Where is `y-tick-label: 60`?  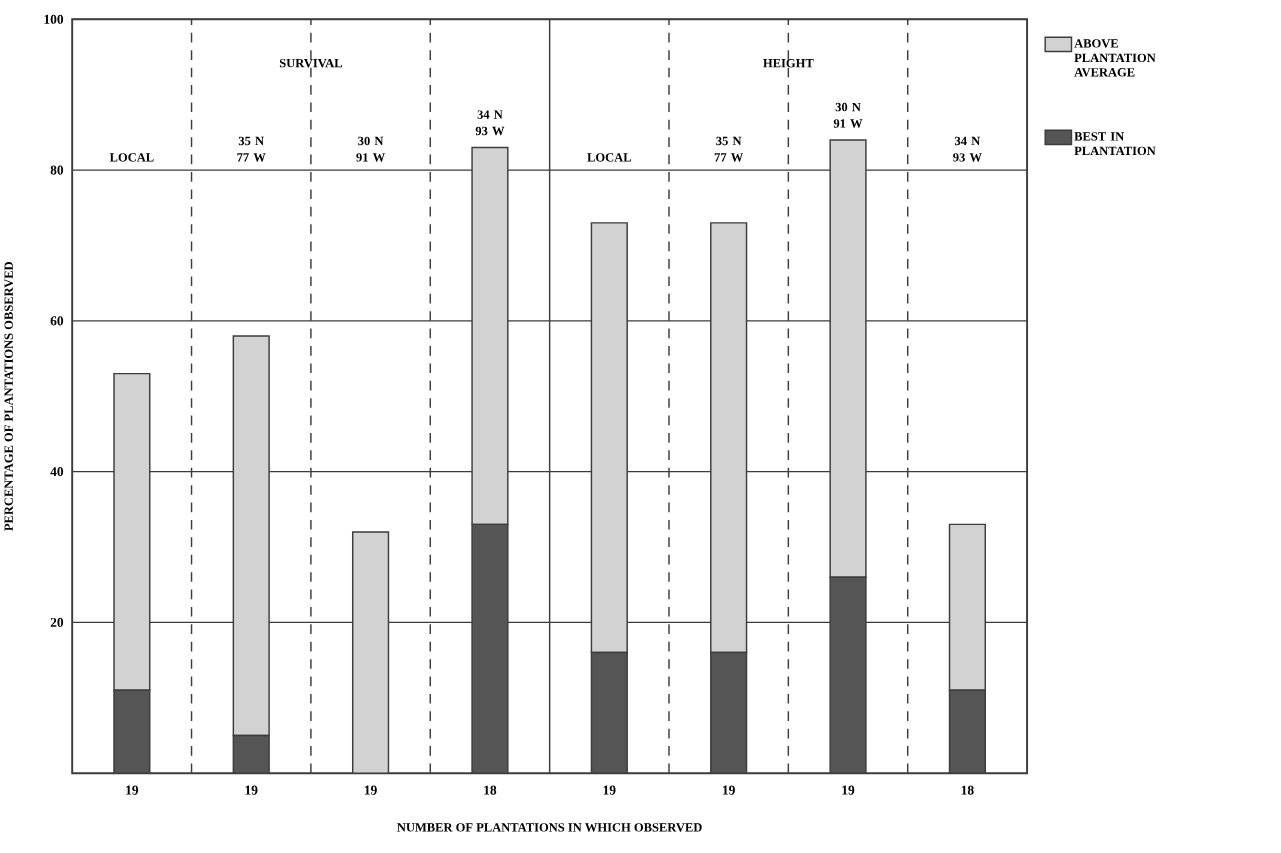 y-tick-label: 60 is located at coordinates (57, 321).